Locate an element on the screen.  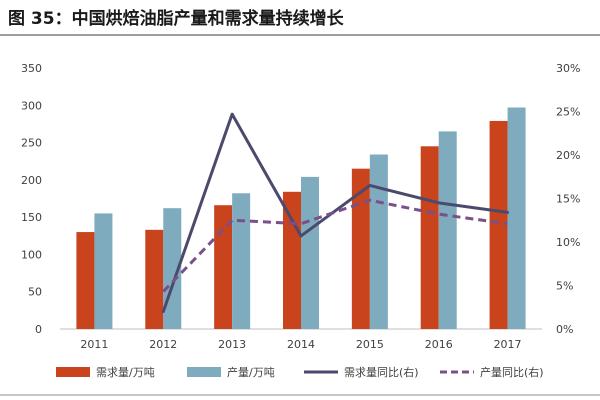
production-yoy-line is located at coordinates (335, 245).